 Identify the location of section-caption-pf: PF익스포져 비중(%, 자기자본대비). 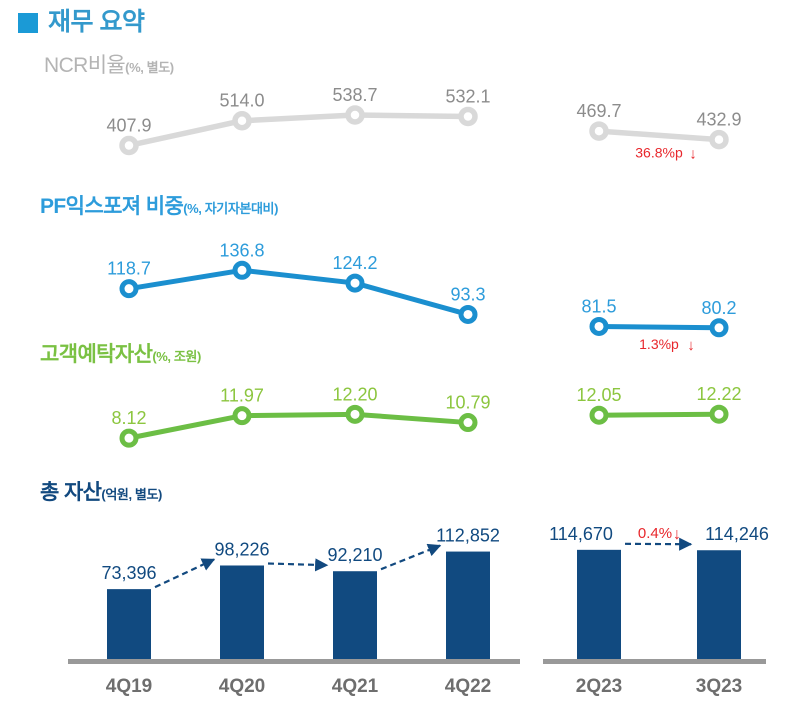
(159, 206).